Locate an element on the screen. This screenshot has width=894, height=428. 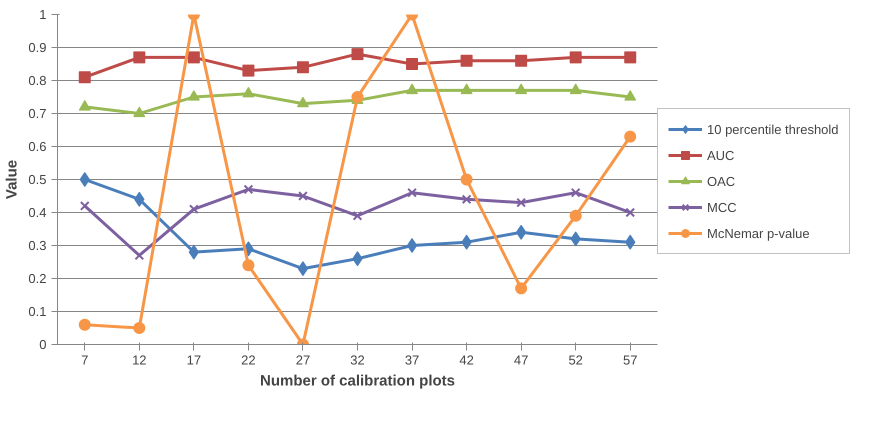
legend-label: OAC is located at coordinates (721, 181).